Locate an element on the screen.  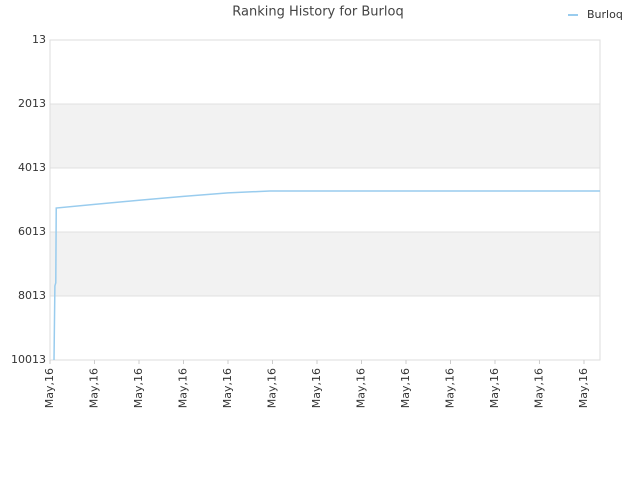
y-tick-label: 6013 is located at coordinates (32, 231).